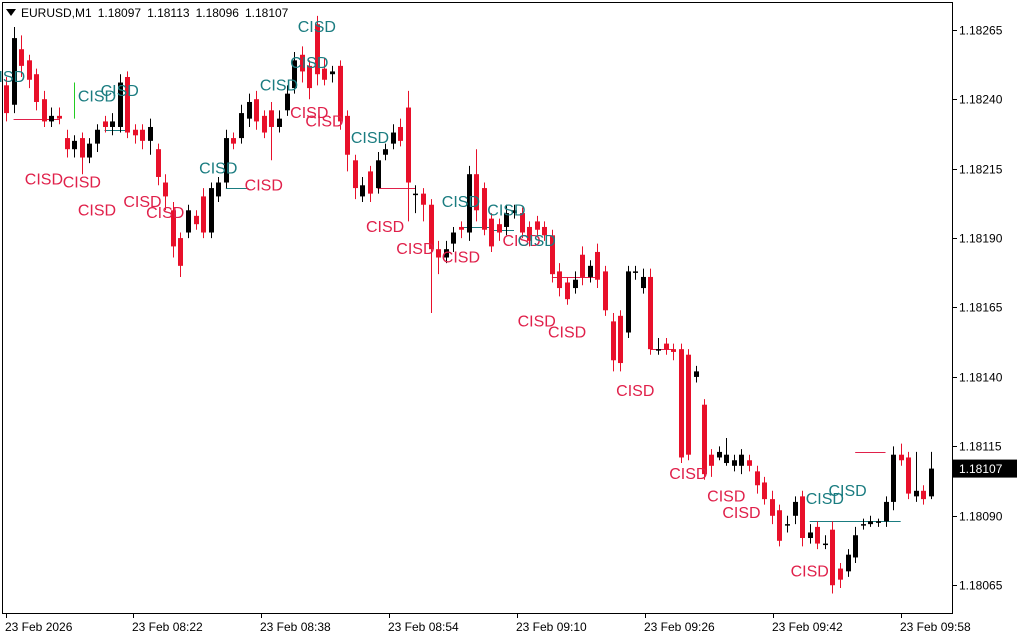 Image resolution: width=1024 pixels, height=640 pixels. What do you see at coordinates (980, 447) in the screenshot?
I see `y-tick-label: 1.18115` at bounding box center [980, 447].